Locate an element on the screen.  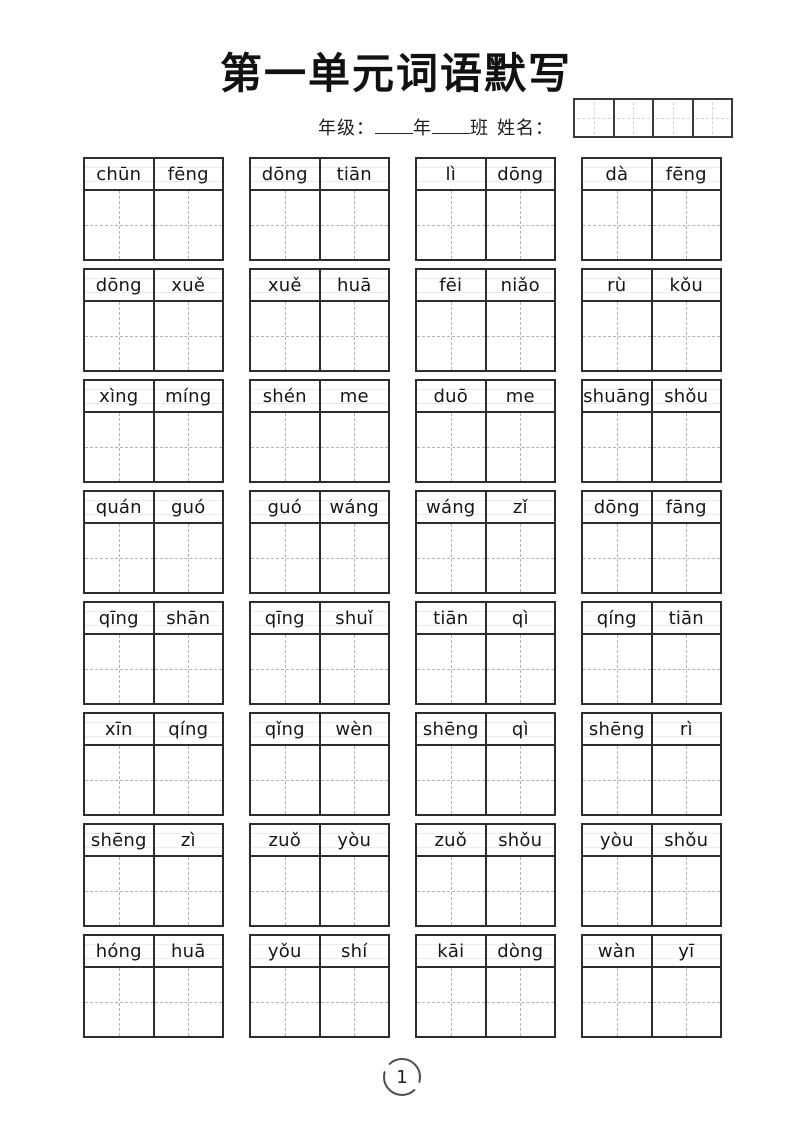
pinyin-syllable-2: yòu is located at coordinates (353, 840).